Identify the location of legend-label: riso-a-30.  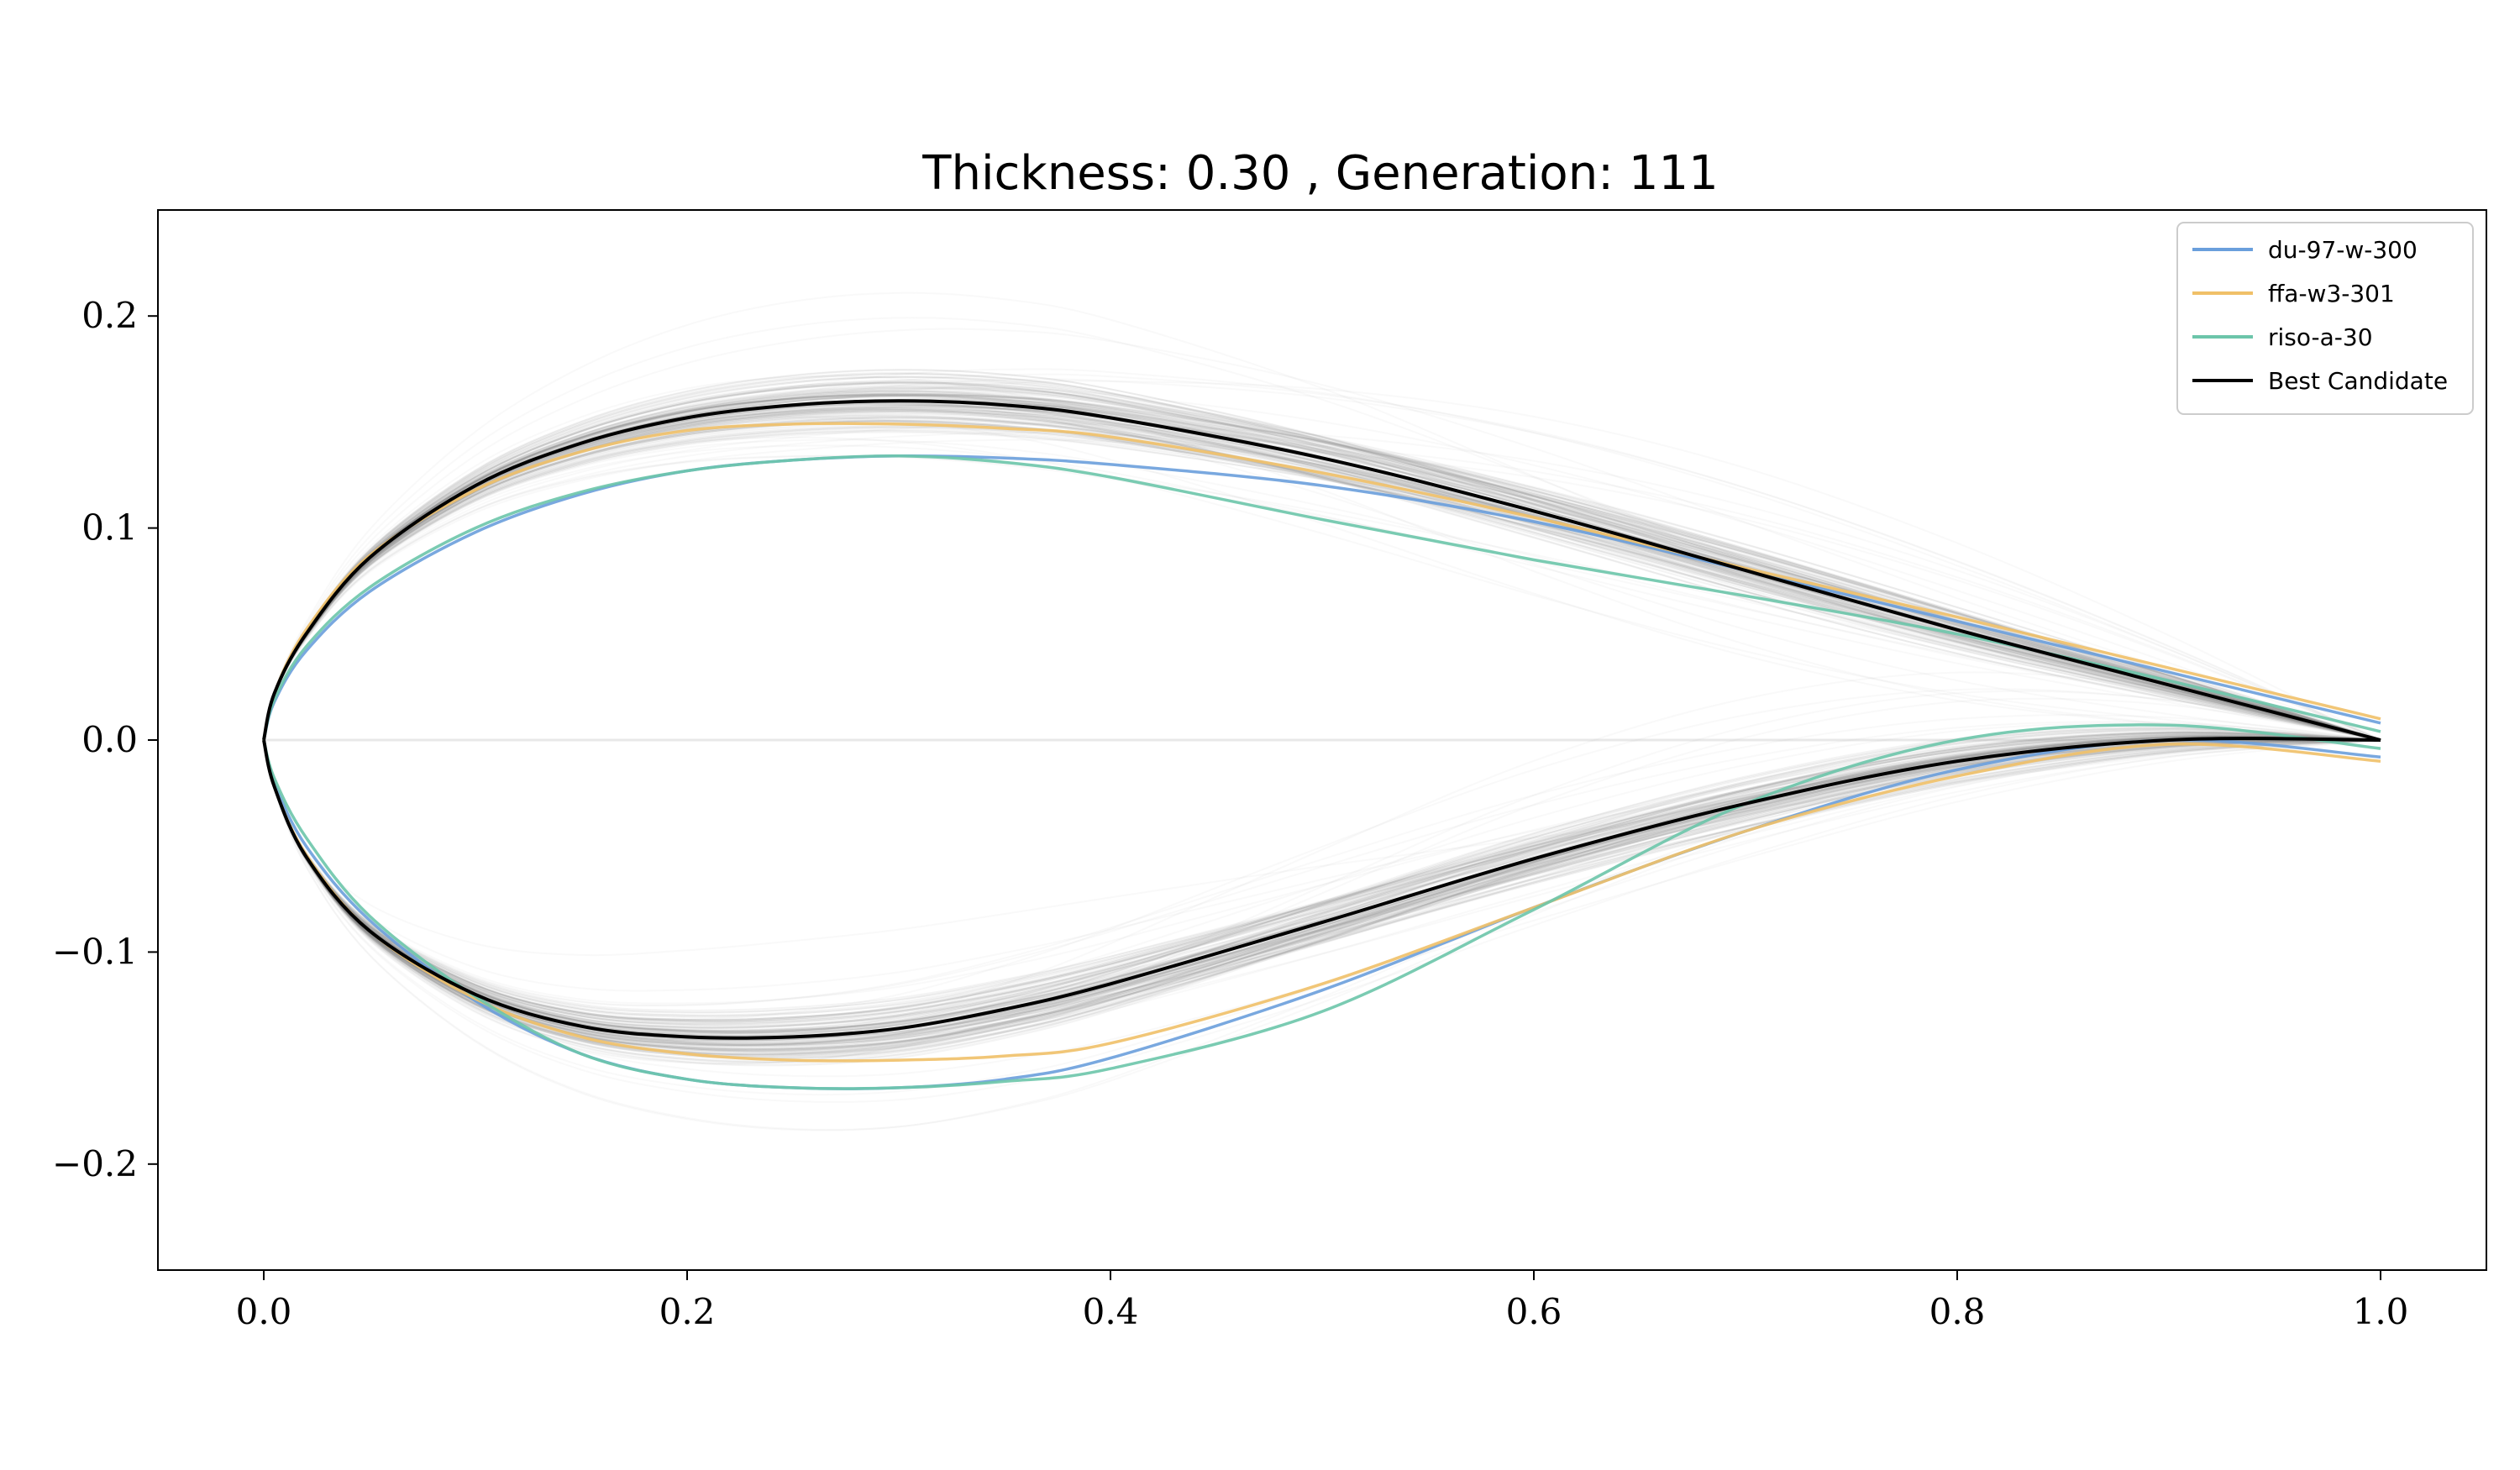
(2320, 337).